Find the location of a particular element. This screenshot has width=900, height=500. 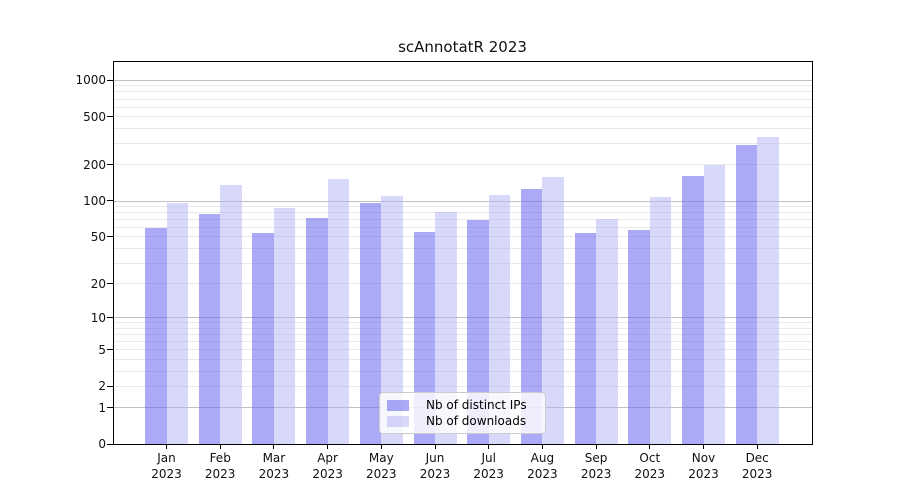

bar-downloads-may is located at coordinates (392, 320).